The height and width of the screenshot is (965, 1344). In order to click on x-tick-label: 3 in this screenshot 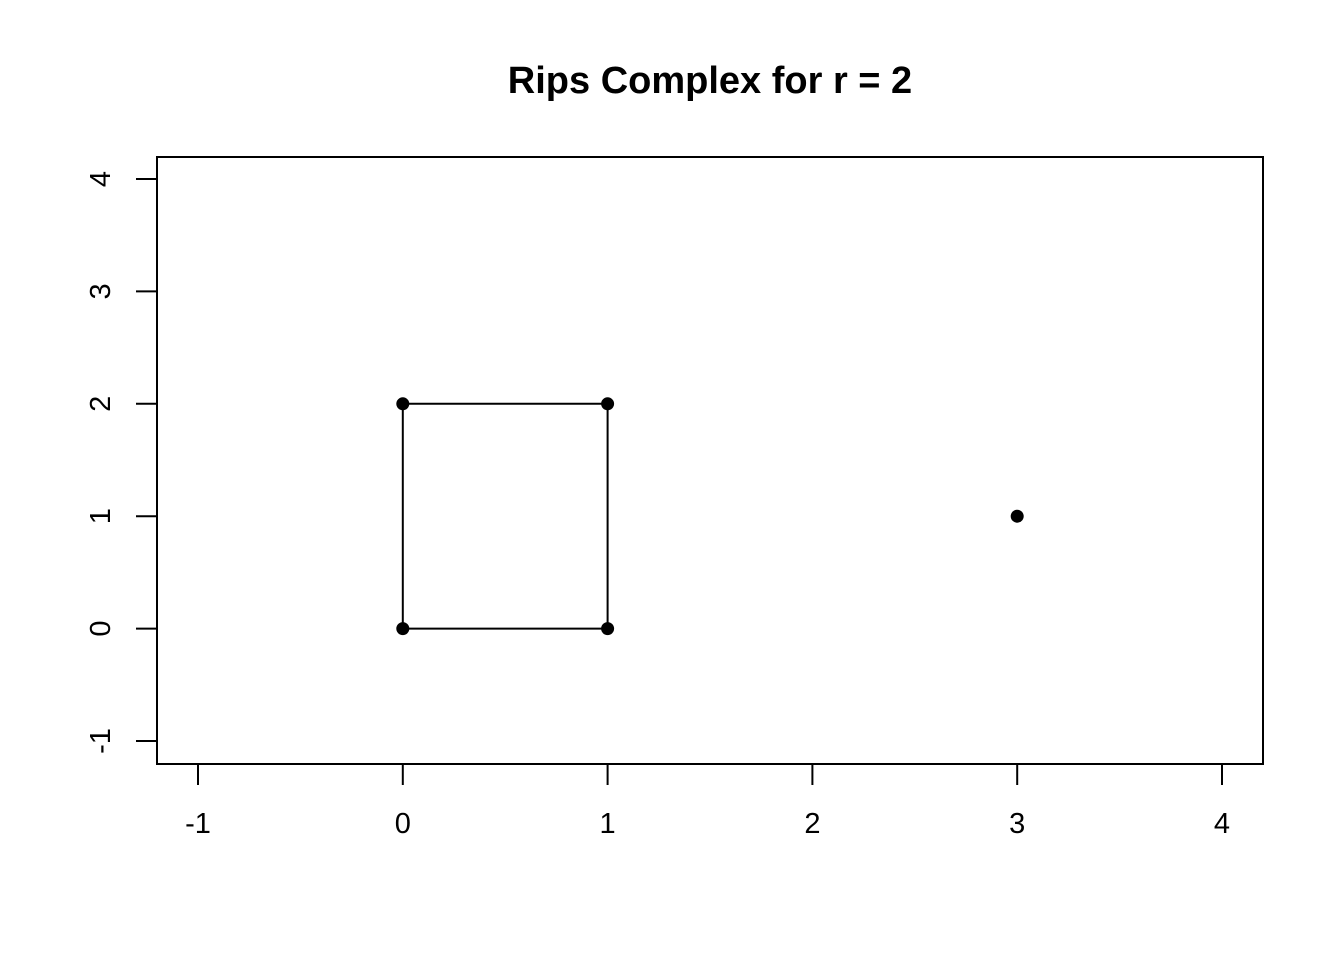, I will do `click(1017, 824)`.